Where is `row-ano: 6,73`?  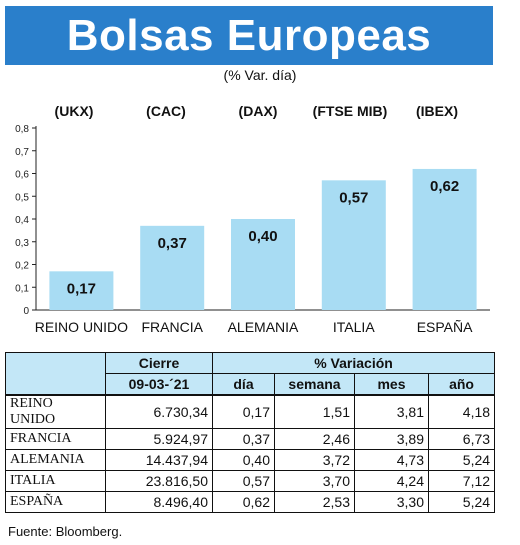 row-ano: 6,73 is located at coordinates (461, 439).